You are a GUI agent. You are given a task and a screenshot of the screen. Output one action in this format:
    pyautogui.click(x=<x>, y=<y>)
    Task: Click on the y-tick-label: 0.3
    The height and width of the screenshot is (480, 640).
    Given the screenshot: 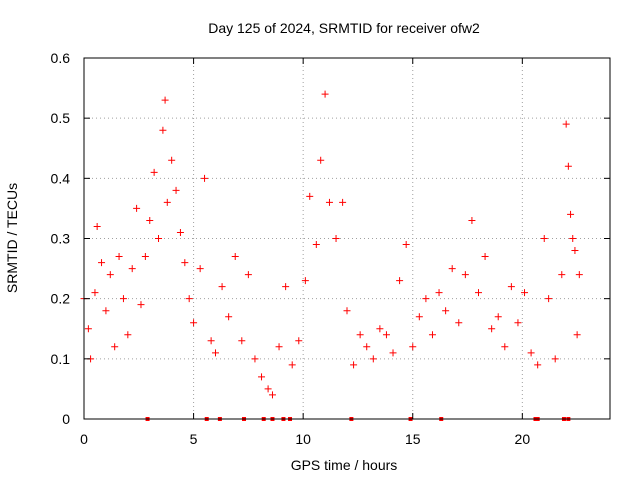 What is the action you would take?
    pyautogui.click(x=61, y=239)
    